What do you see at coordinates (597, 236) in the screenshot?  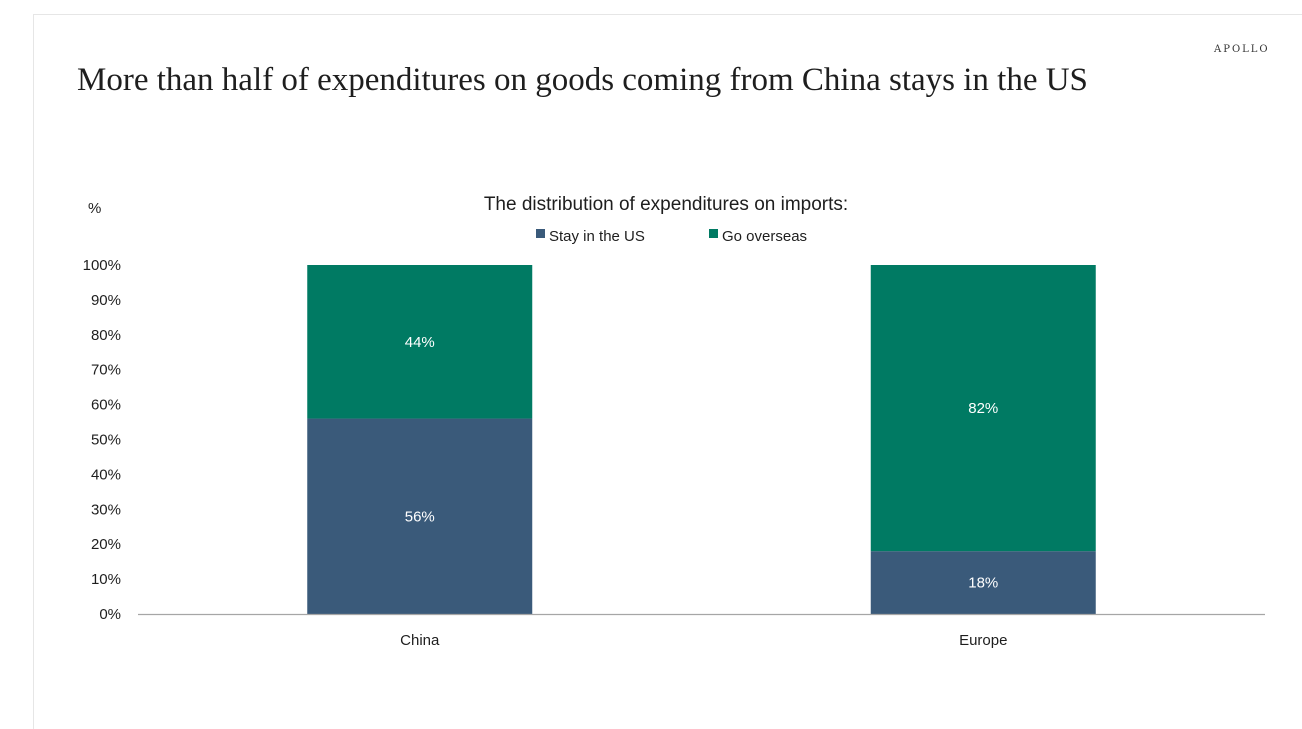 I see `legend-label: Stay in the US` at bounding box center [597, 236].